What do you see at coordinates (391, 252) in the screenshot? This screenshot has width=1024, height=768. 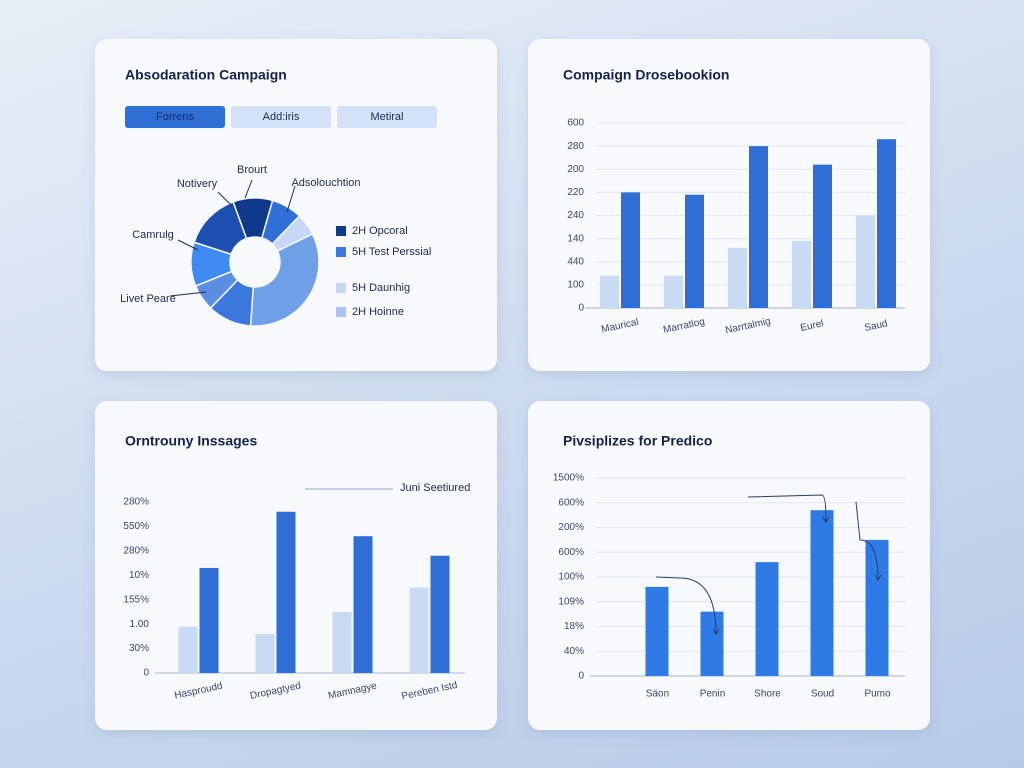 I see `legend-label: 5H Test Perssial` at bounding box center [391, 252].